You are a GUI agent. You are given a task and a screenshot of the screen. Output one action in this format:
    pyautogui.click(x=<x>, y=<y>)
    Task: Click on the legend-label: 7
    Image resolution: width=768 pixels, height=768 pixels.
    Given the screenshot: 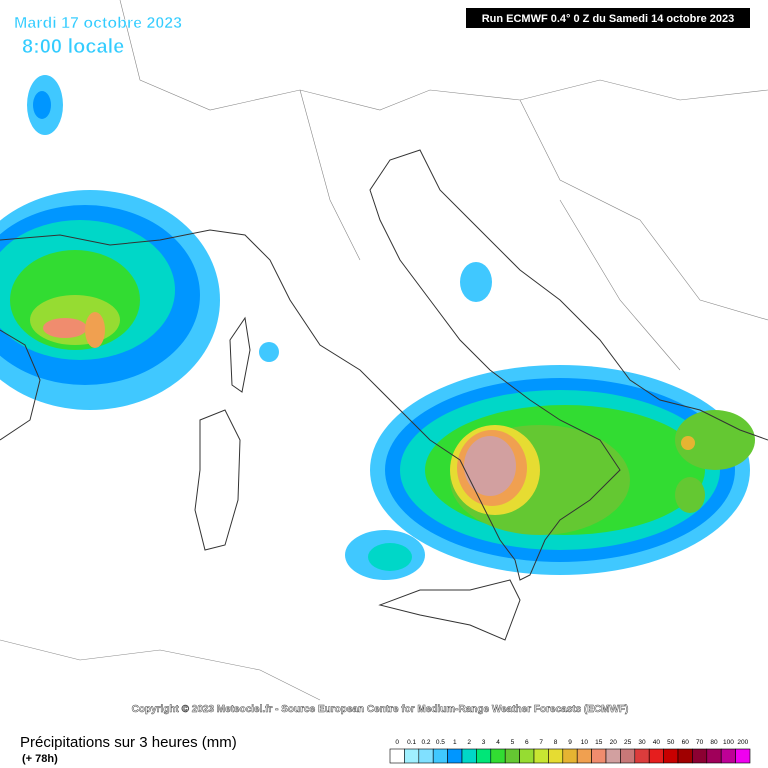 What is the action you would take?
    pyautogui.click(x=541, y=742)
    